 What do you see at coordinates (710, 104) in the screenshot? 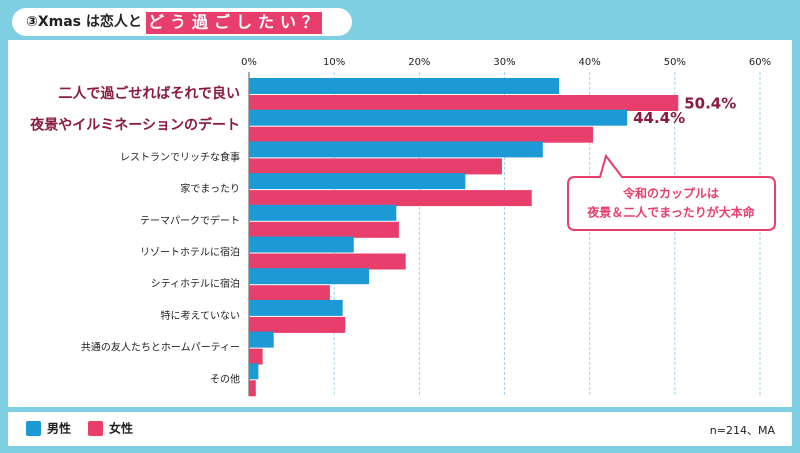
I see `value-label: 50.4%` at bounding box center [710, 104].